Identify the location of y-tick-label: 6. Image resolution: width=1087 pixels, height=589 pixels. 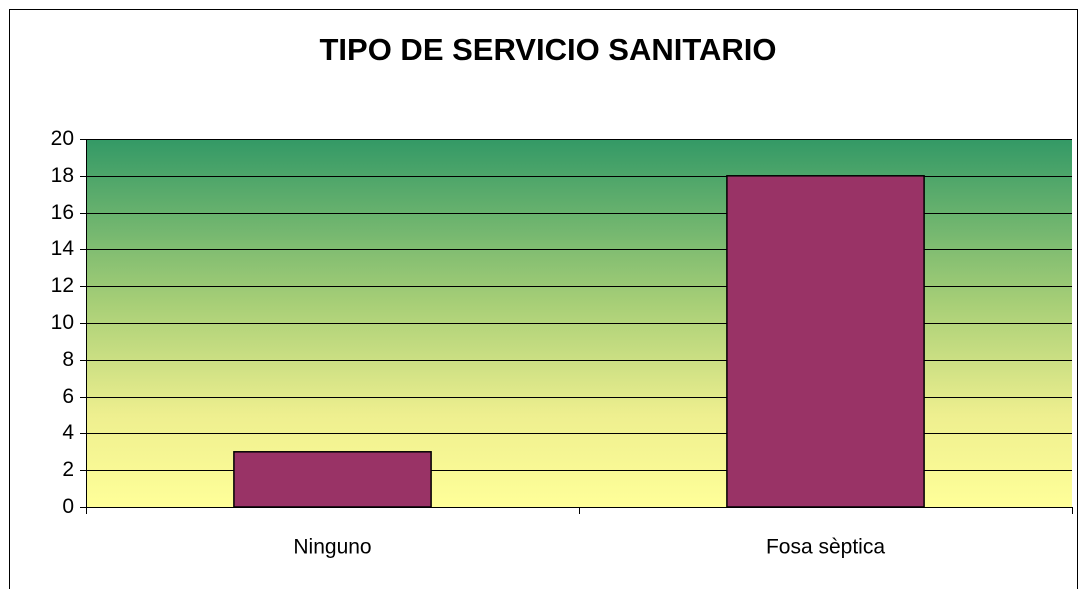
(68, 396).